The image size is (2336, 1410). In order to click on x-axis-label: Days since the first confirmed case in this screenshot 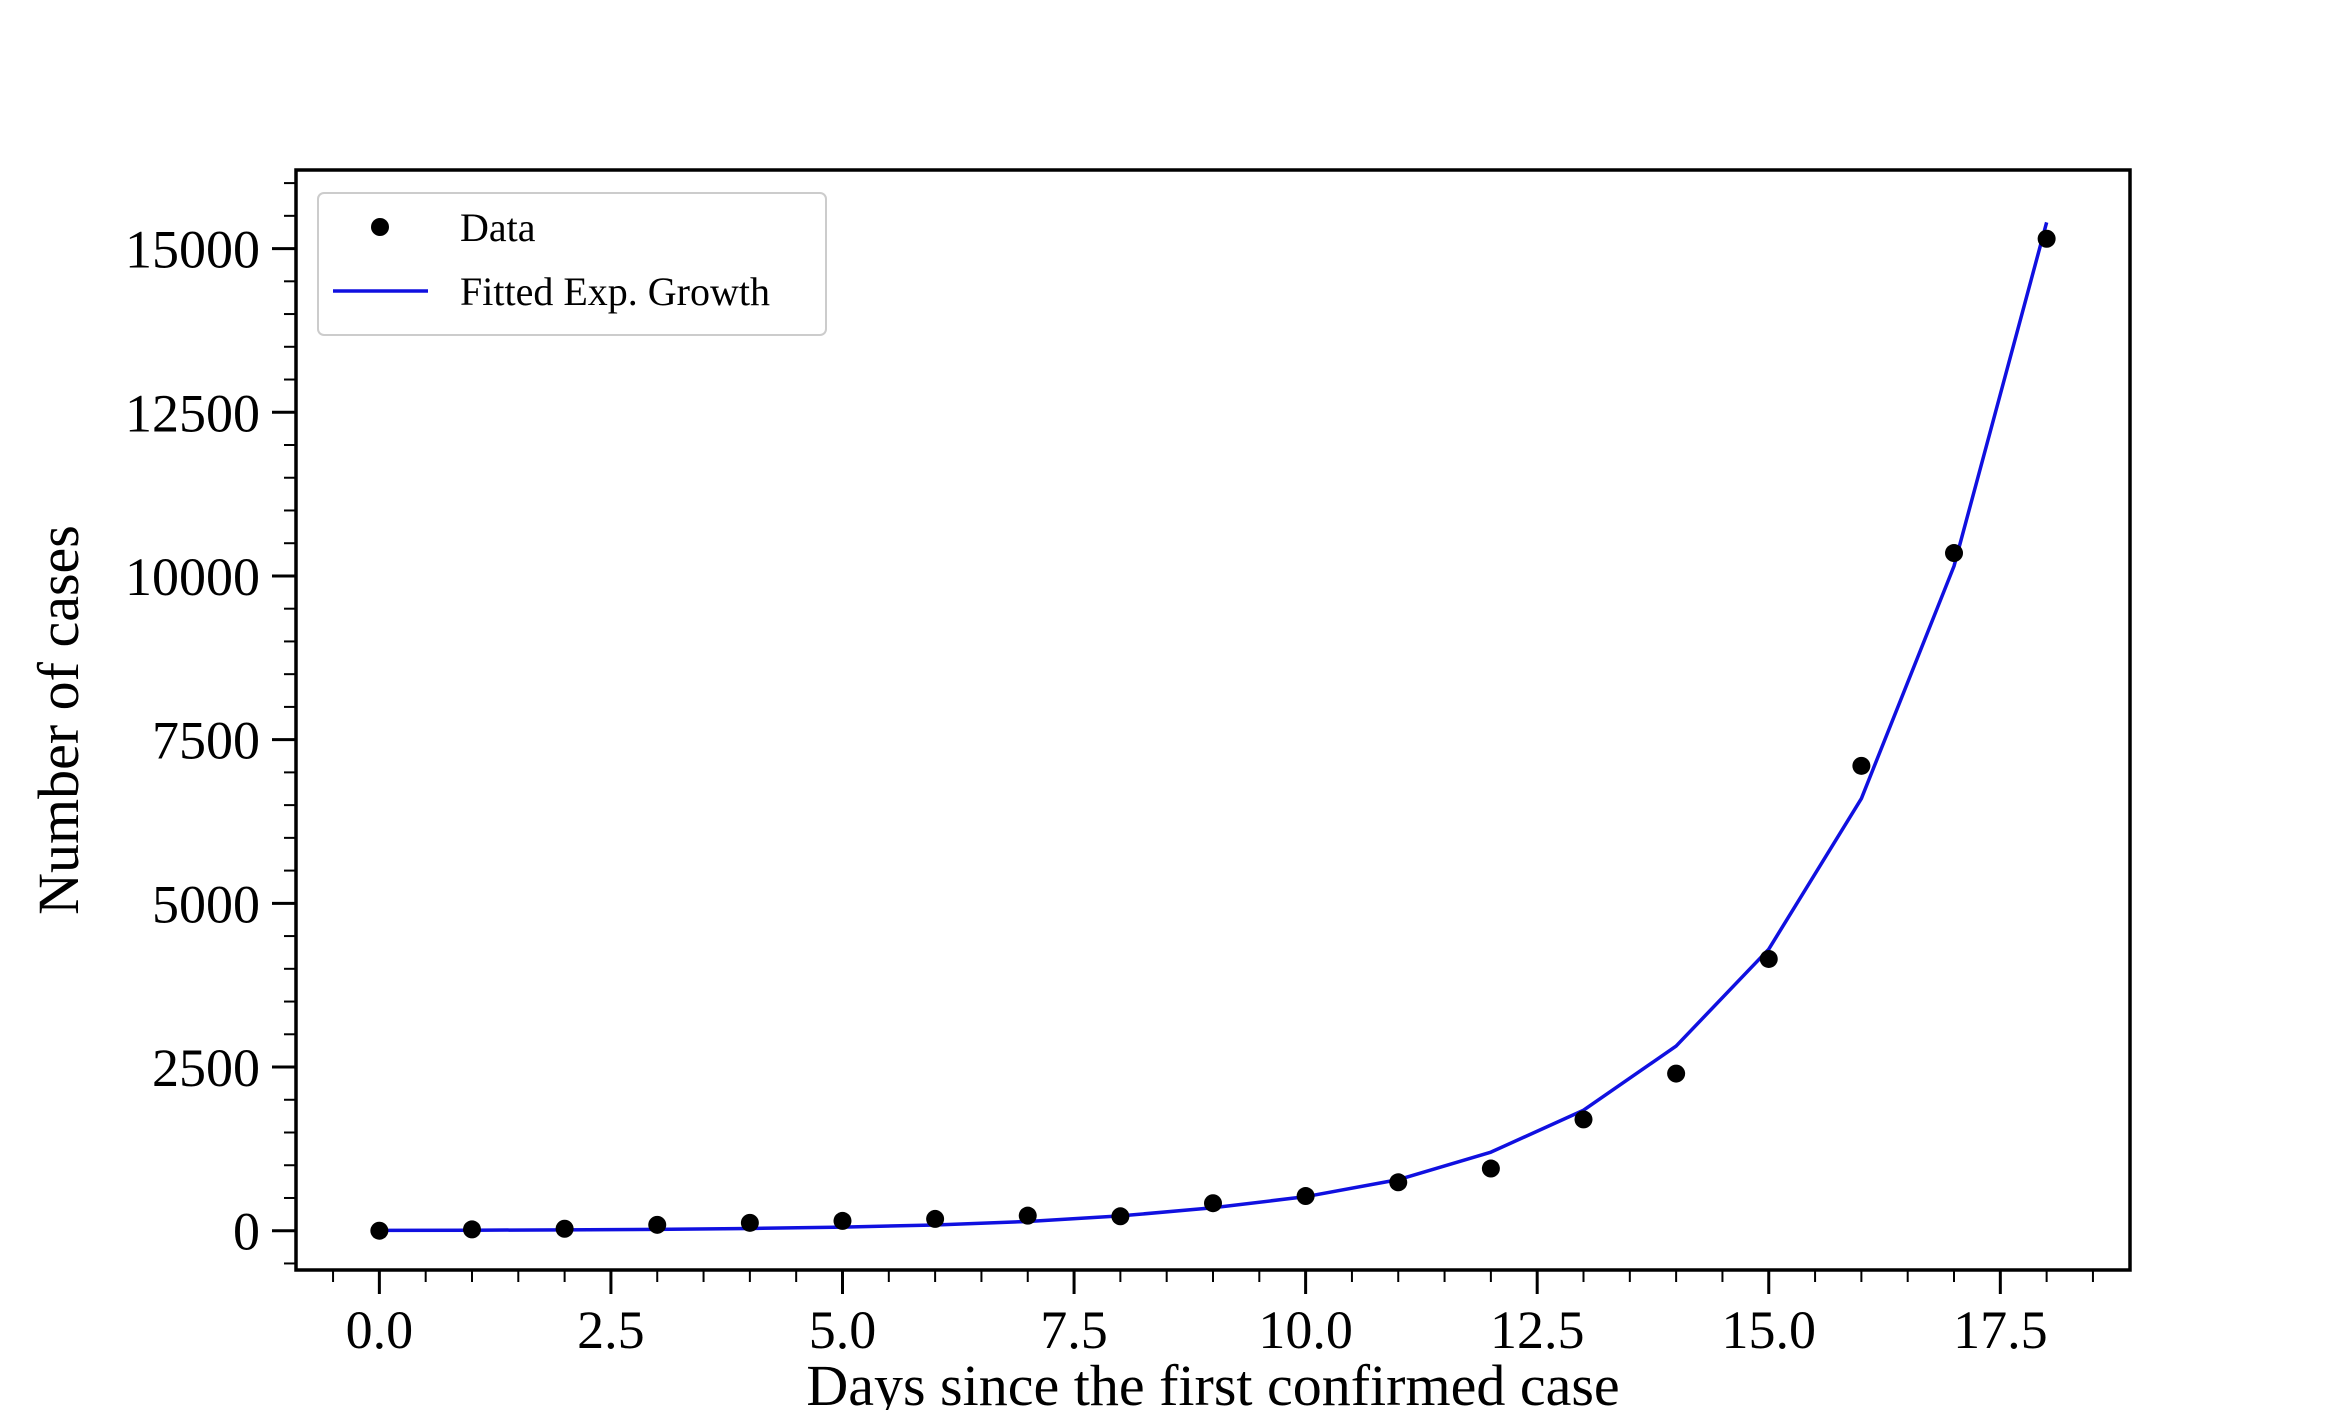, I will do `click(1212, 1381)`.